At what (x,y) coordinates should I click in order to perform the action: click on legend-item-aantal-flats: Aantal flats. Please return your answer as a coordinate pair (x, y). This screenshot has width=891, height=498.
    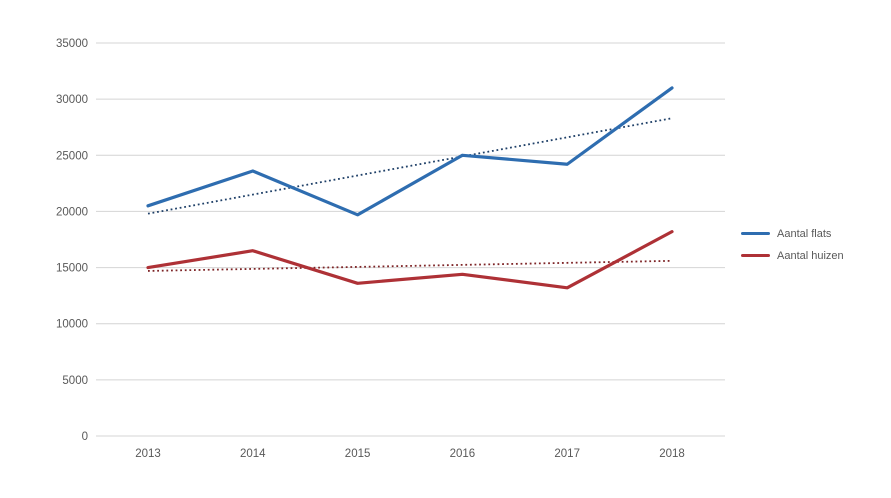
    Looking at the image, I should click on (792, 233).